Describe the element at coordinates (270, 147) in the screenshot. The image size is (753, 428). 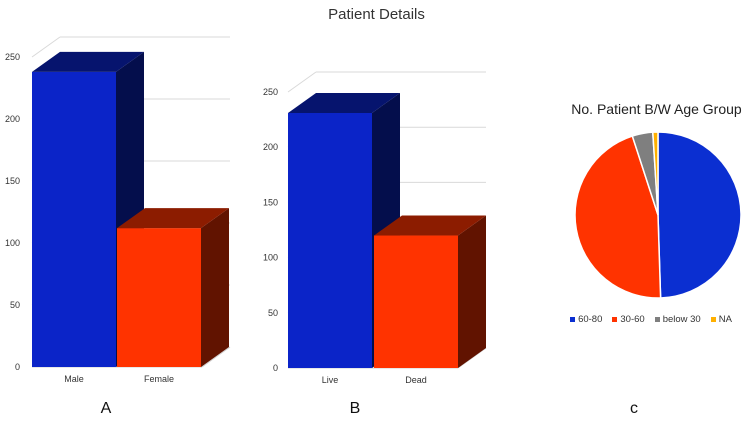
I see `chart-b-ytick-label: 200` at that location.